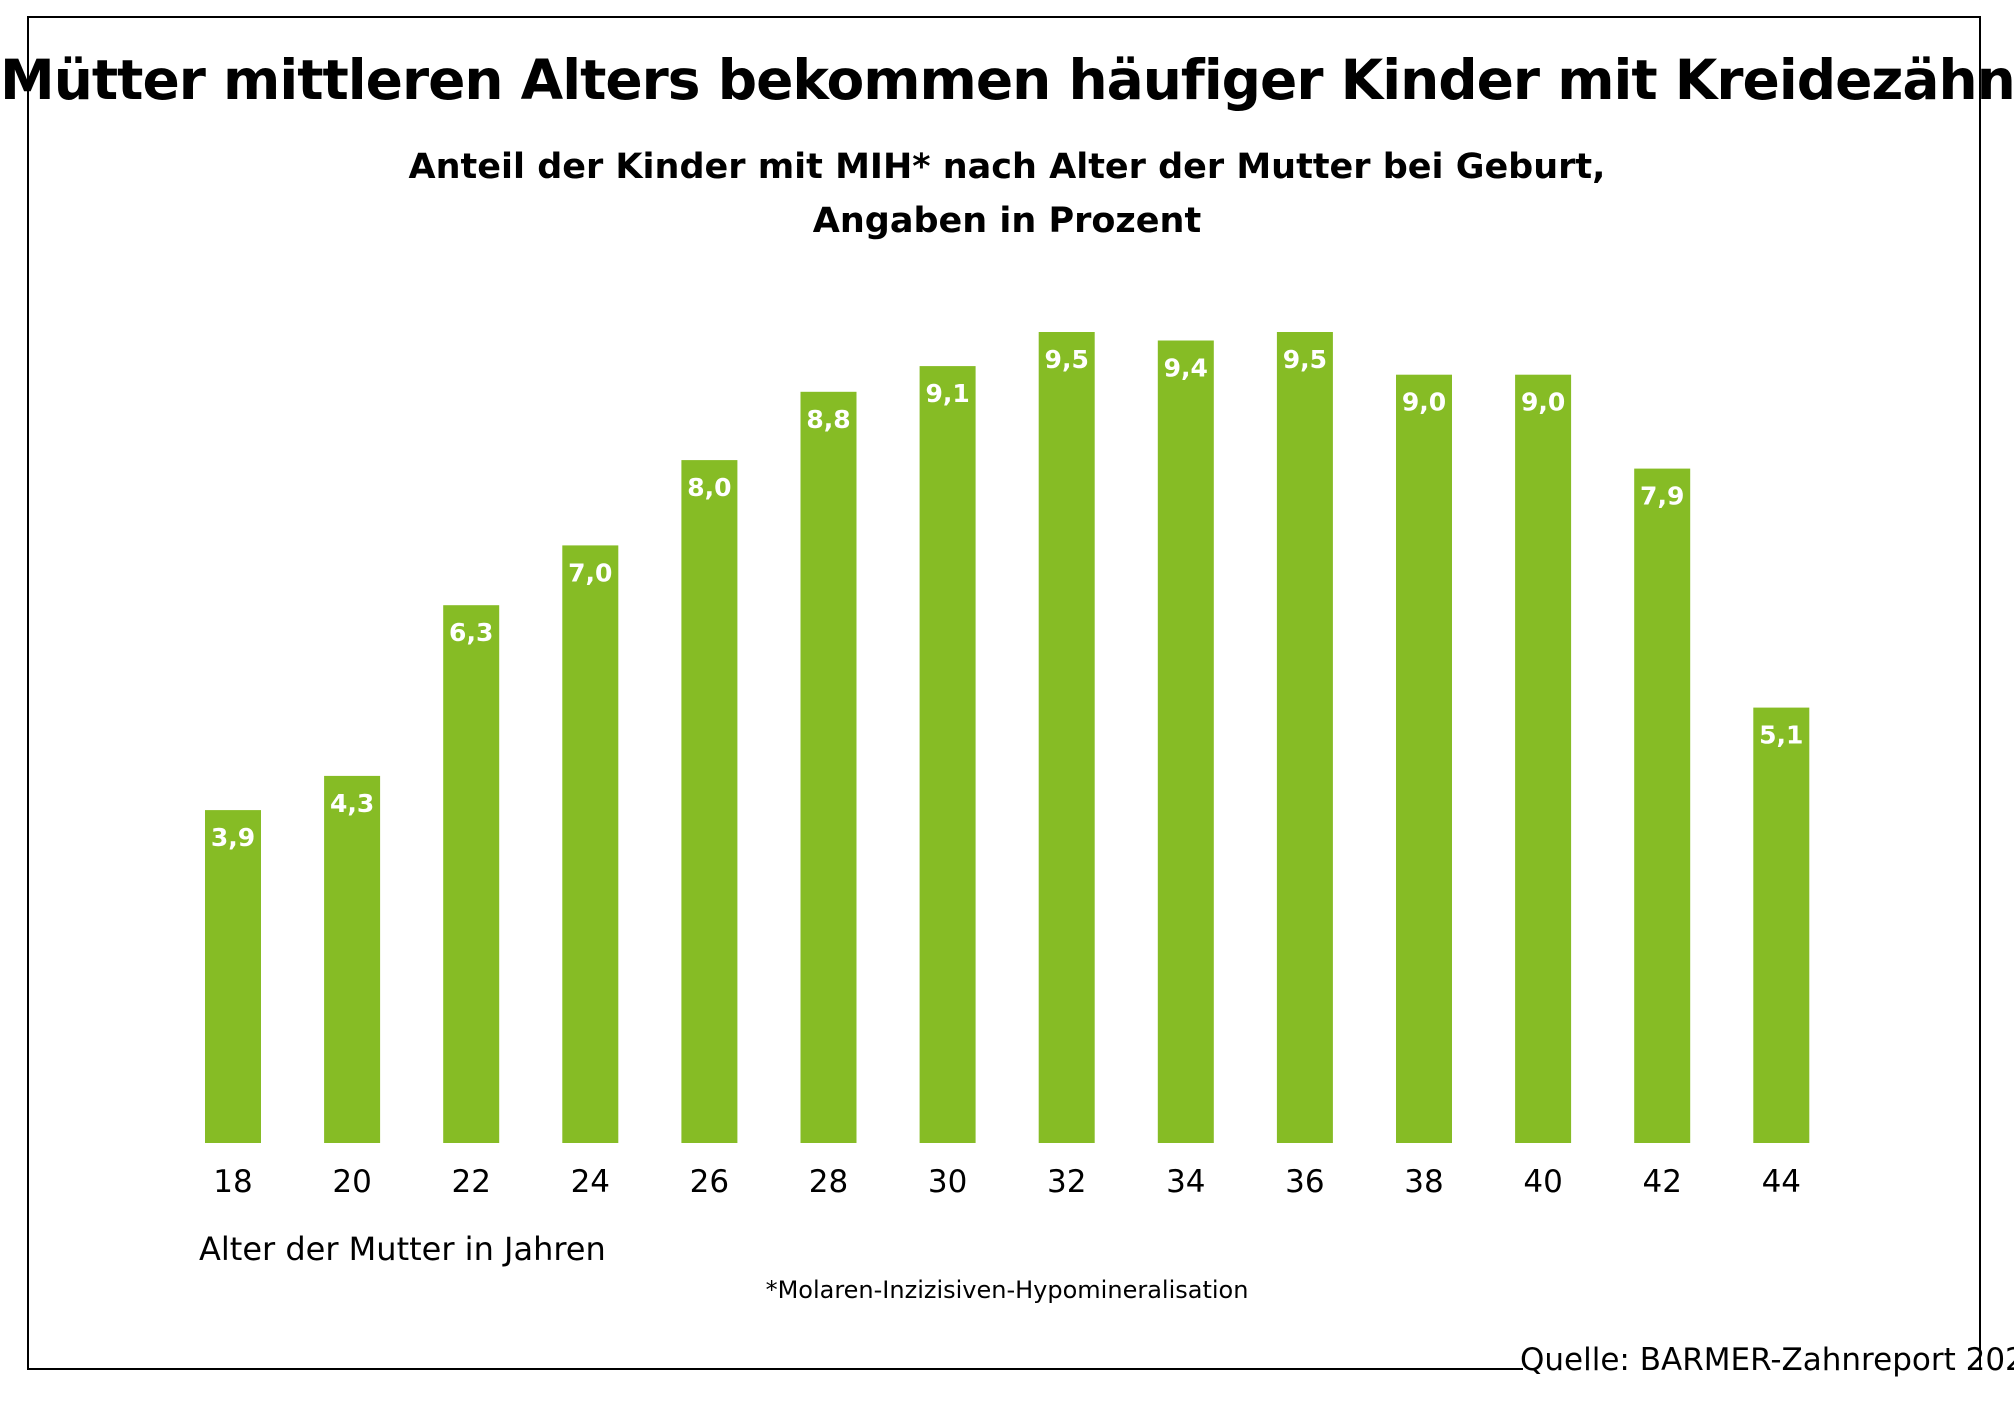 The height and width of the screenshot is (1404, 2014). Describe the element at coordinates (1186, 368) in the screenshot. I see `bar-value-label-34: 9,4` at that location.